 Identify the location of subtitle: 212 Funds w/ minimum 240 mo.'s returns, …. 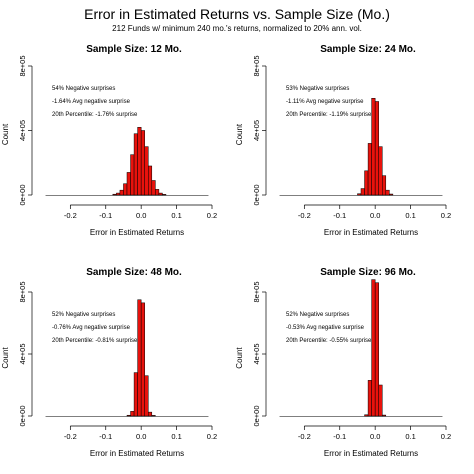
(237, 28).